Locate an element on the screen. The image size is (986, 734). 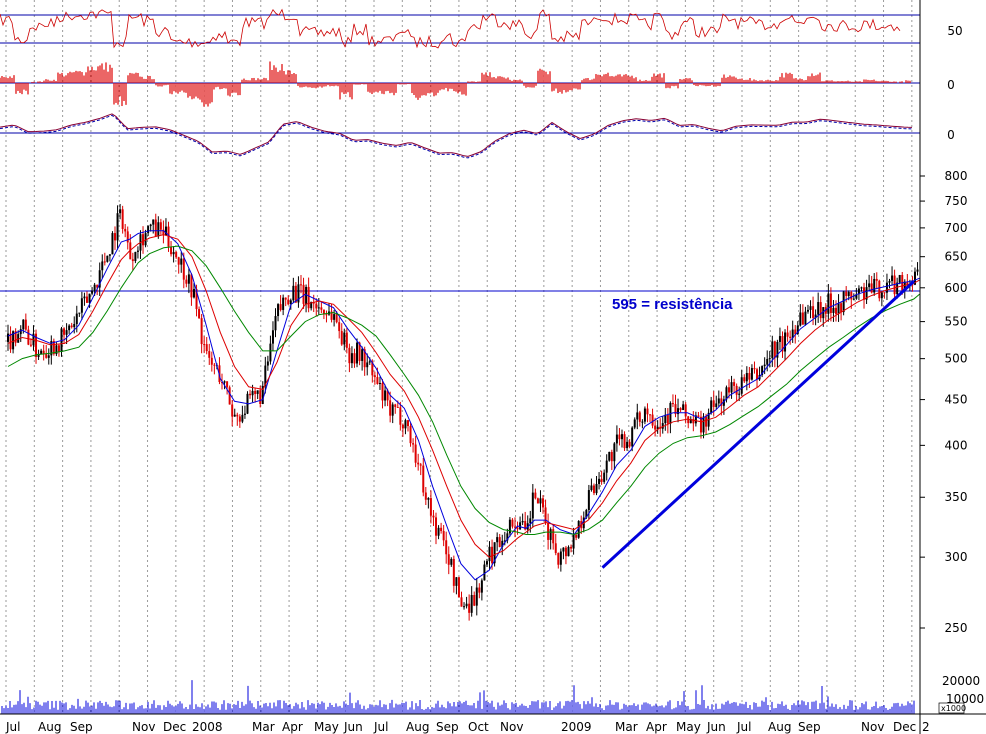
month-label: Apr is located at coordinates (656, 727).